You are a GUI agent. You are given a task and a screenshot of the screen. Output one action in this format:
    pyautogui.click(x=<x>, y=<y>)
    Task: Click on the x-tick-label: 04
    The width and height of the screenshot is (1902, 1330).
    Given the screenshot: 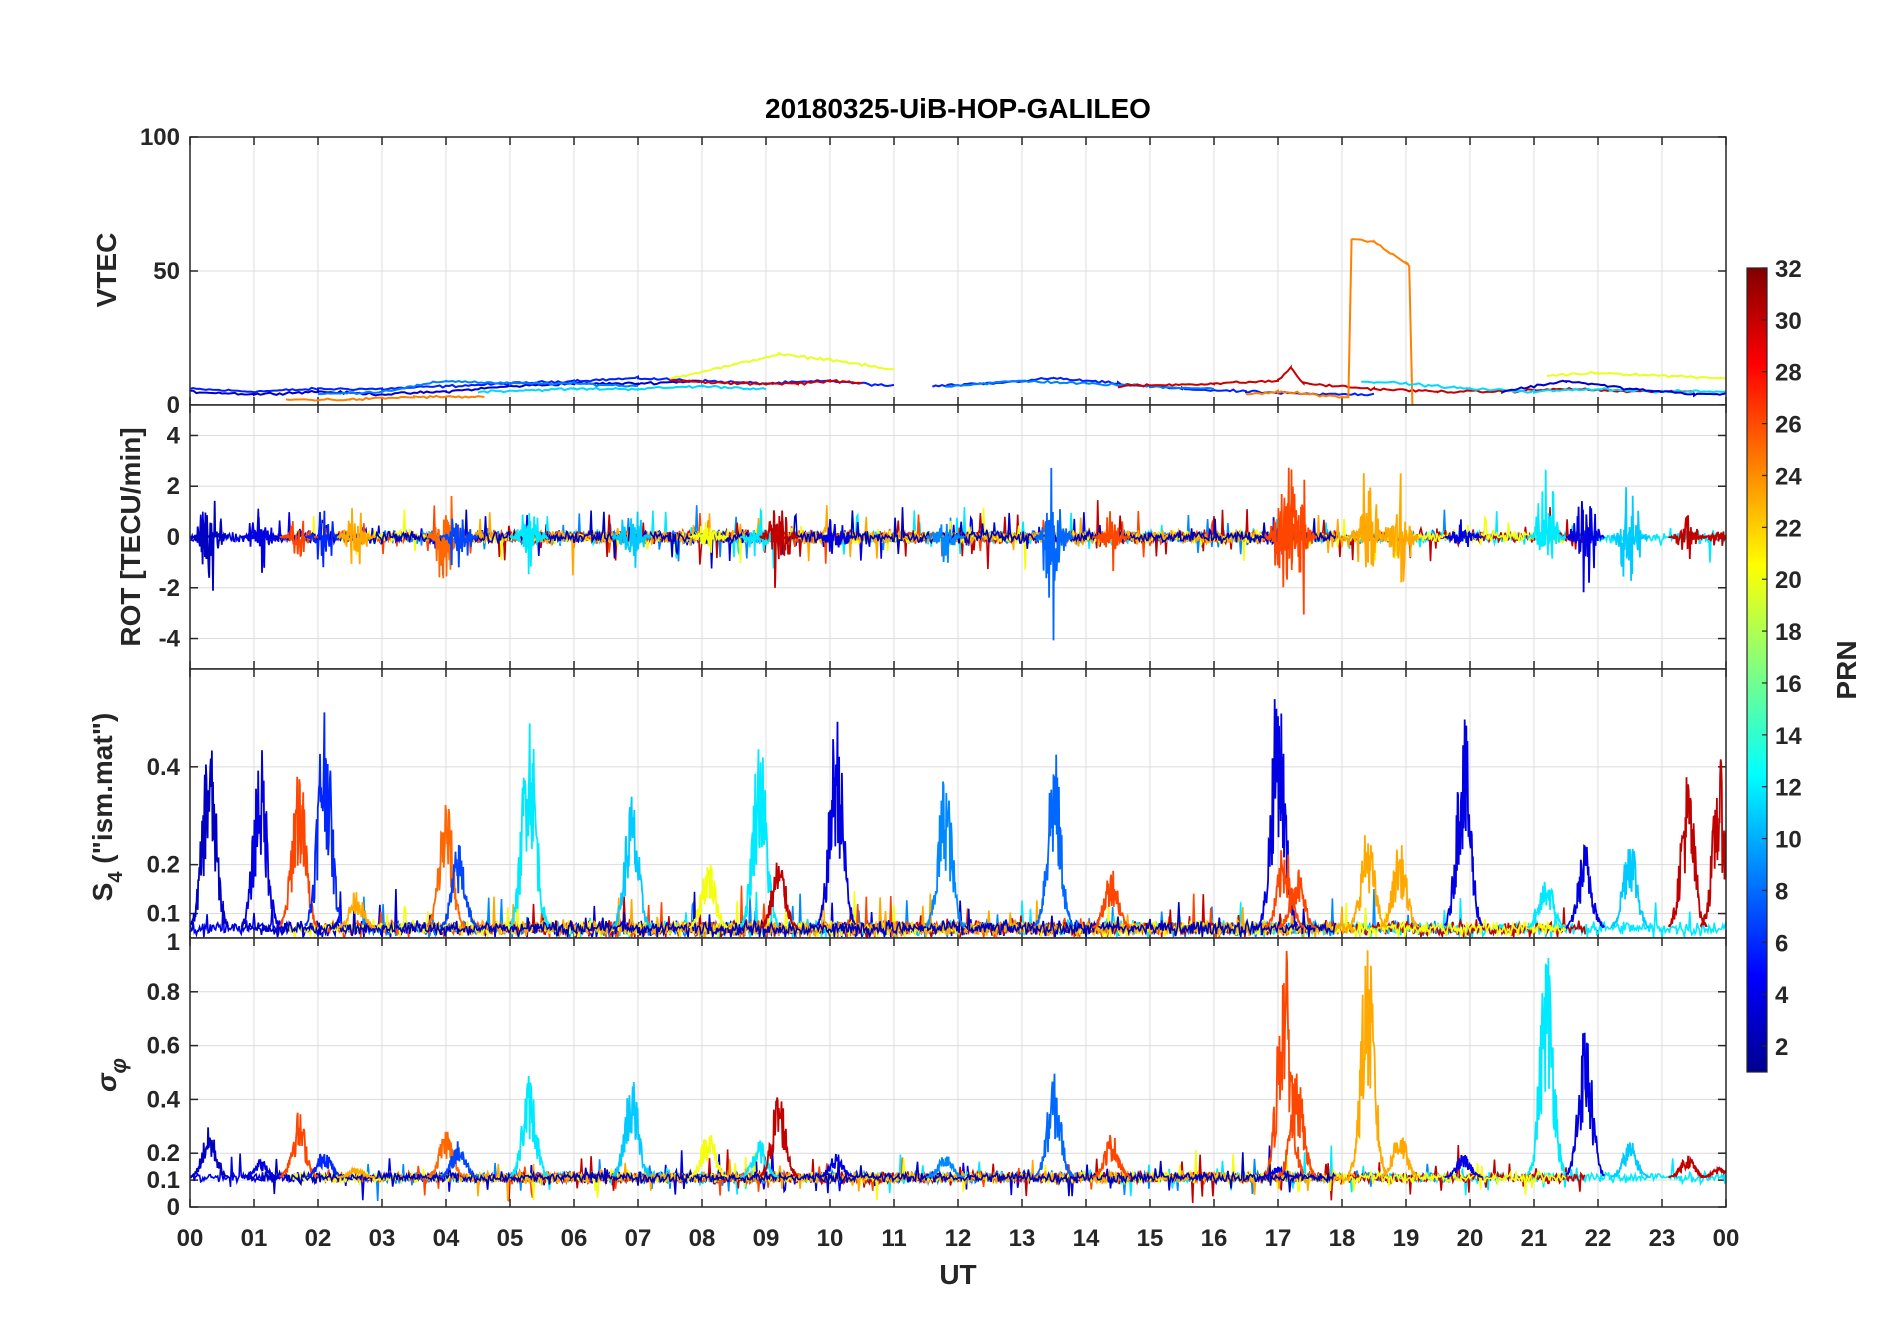 What is the action you would take?
    pyautogui.click(x=446, y=1238)
    